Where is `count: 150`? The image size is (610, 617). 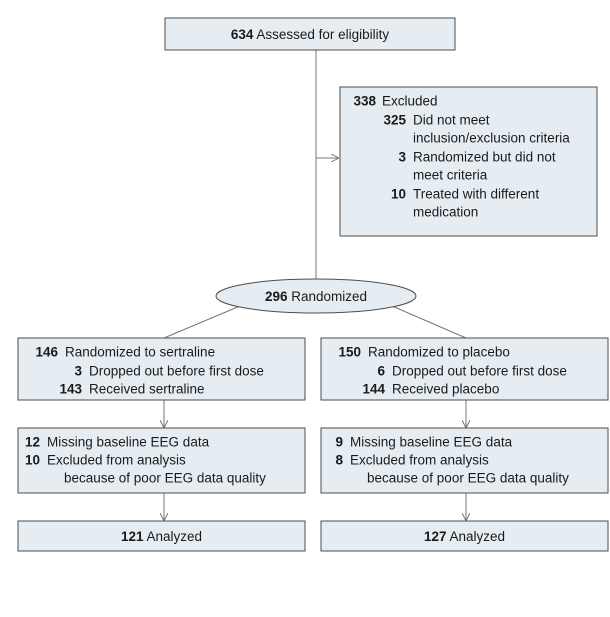 count: 150 is located at coordinates (349, 352).